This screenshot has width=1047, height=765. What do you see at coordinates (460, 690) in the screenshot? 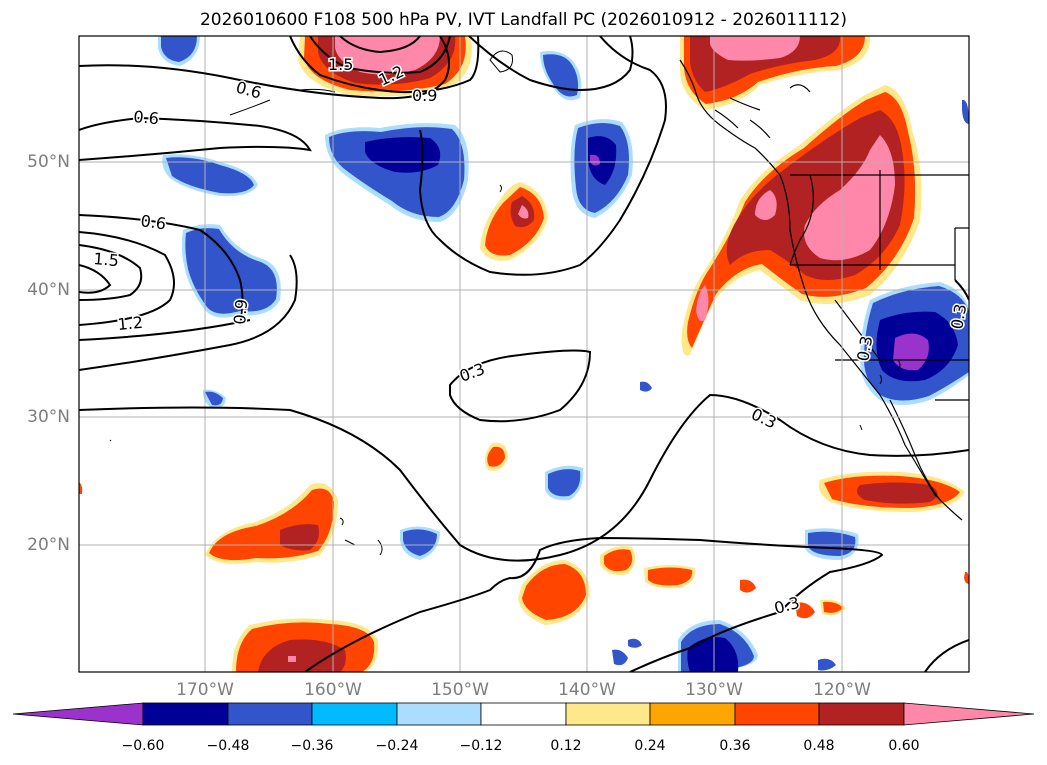
I see `longitude-label: 150°W` at bounding box center [460, 690].